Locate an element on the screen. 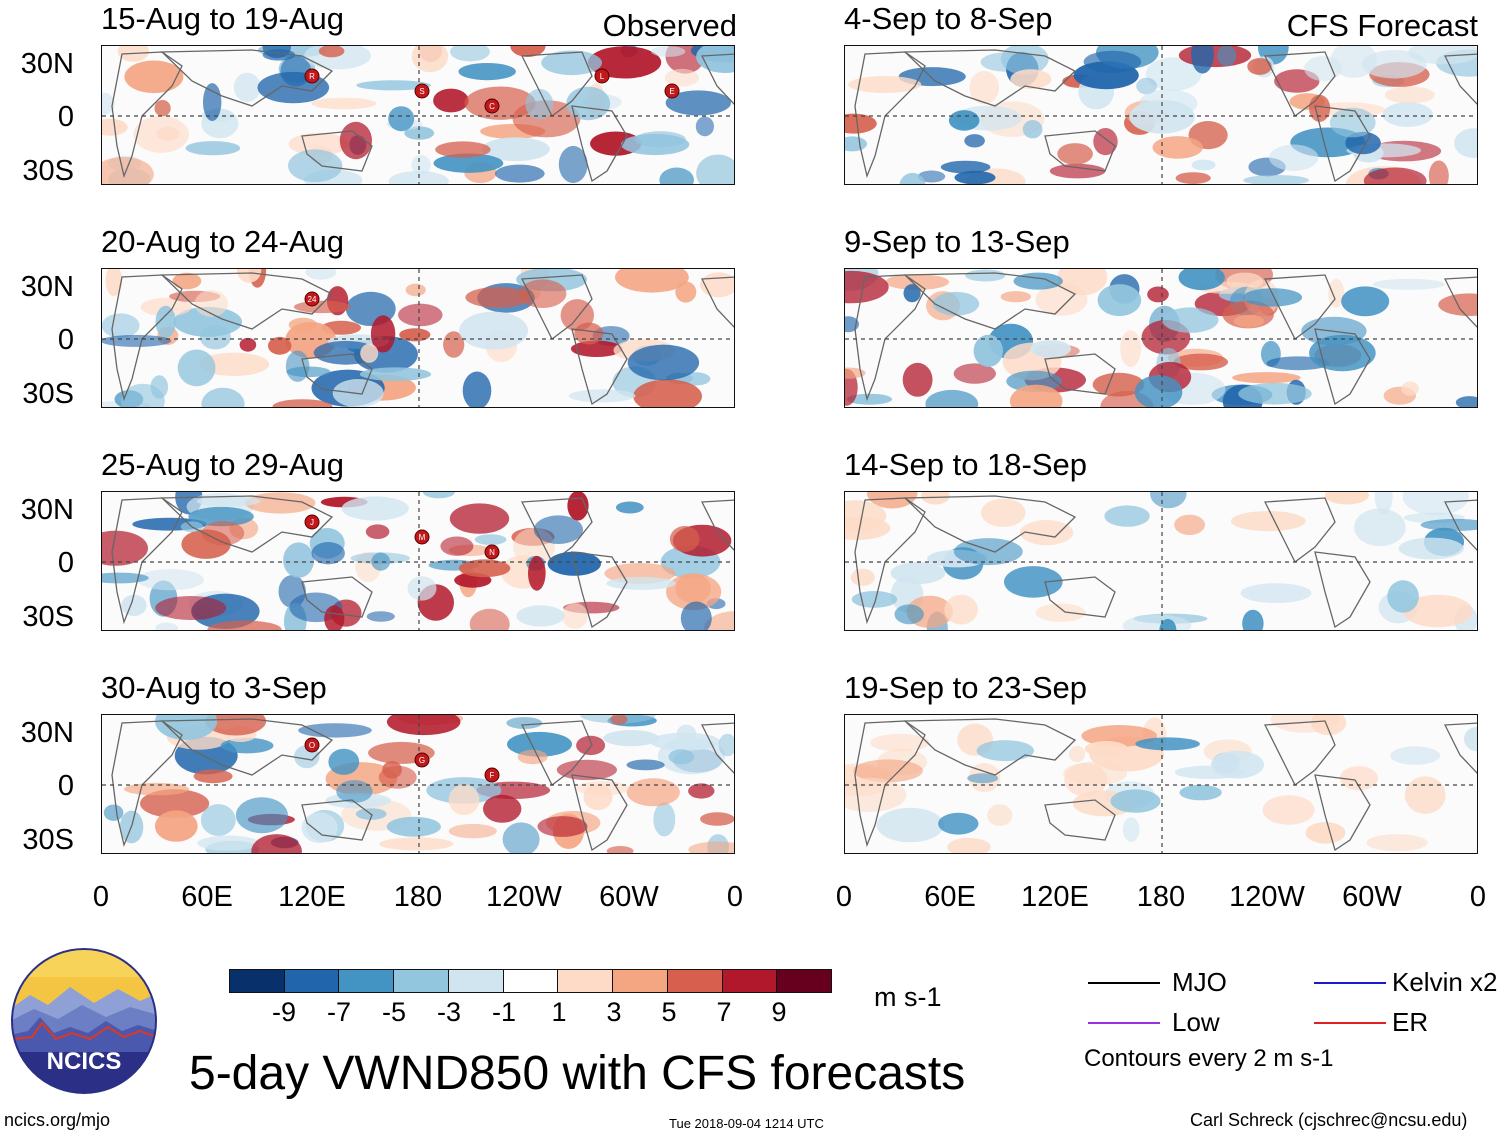 This screenshot has width=1510, height=1137. lat-label-30n: 30N is located at coordinates (47, 64).